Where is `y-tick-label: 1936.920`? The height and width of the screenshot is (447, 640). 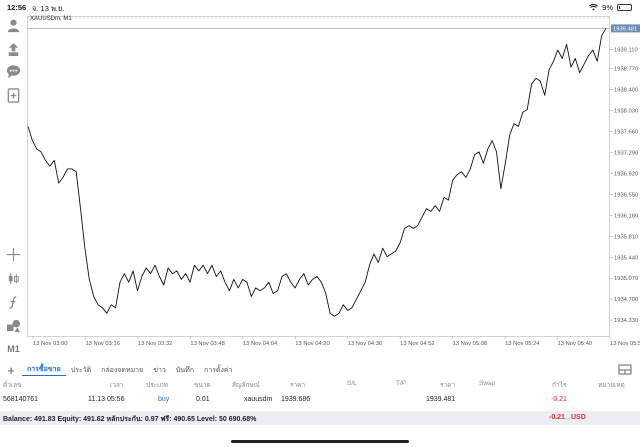 y-tick-label: 1936.920 is located at coordinates (626, 174).